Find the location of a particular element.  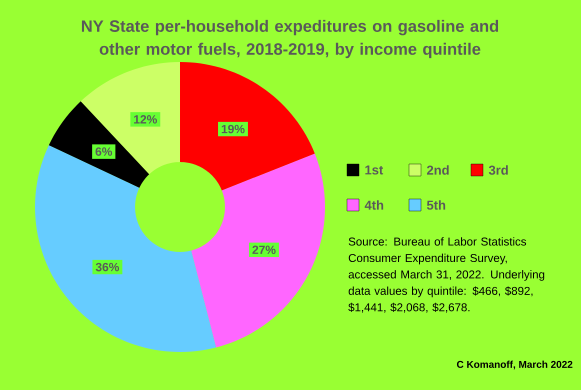

legend-label: 4th is located at coordinates (374, 205).